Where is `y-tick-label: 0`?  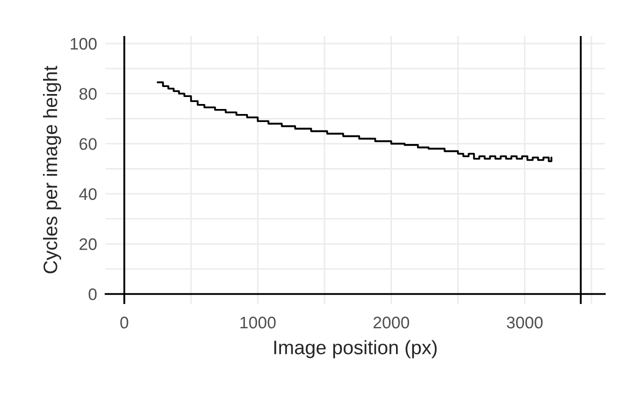
y-tick-label: 0 is located at coordinates (92, 294).